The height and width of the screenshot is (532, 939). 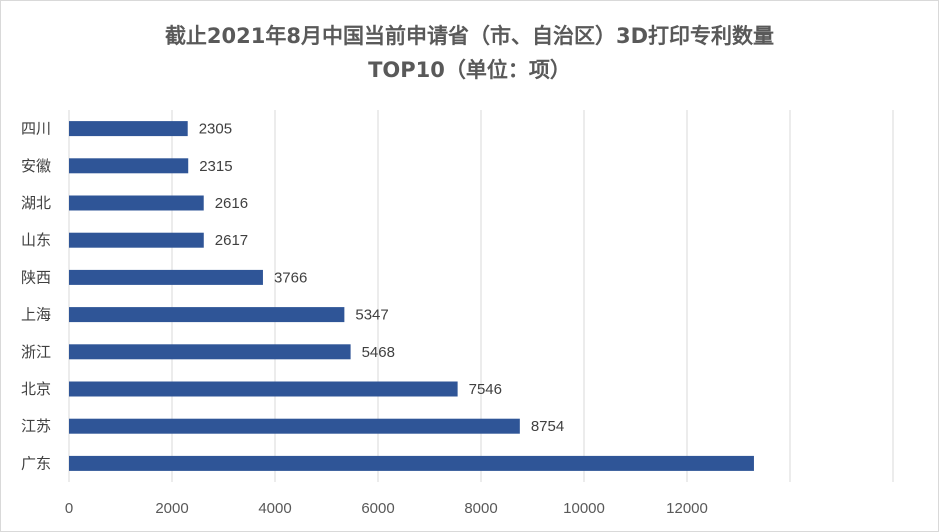 I want to click on category-label: 安徽, so click(x=36, y=166).